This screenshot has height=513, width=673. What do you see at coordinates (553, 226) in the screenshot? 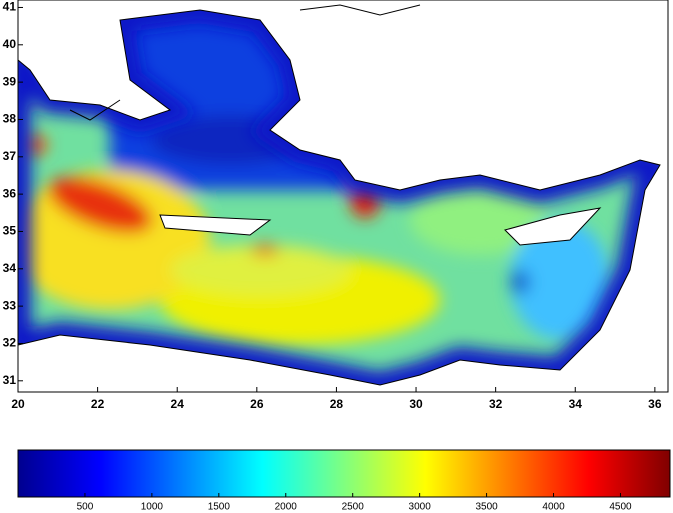
I see `cyprus` at bounding box center [553, 226].